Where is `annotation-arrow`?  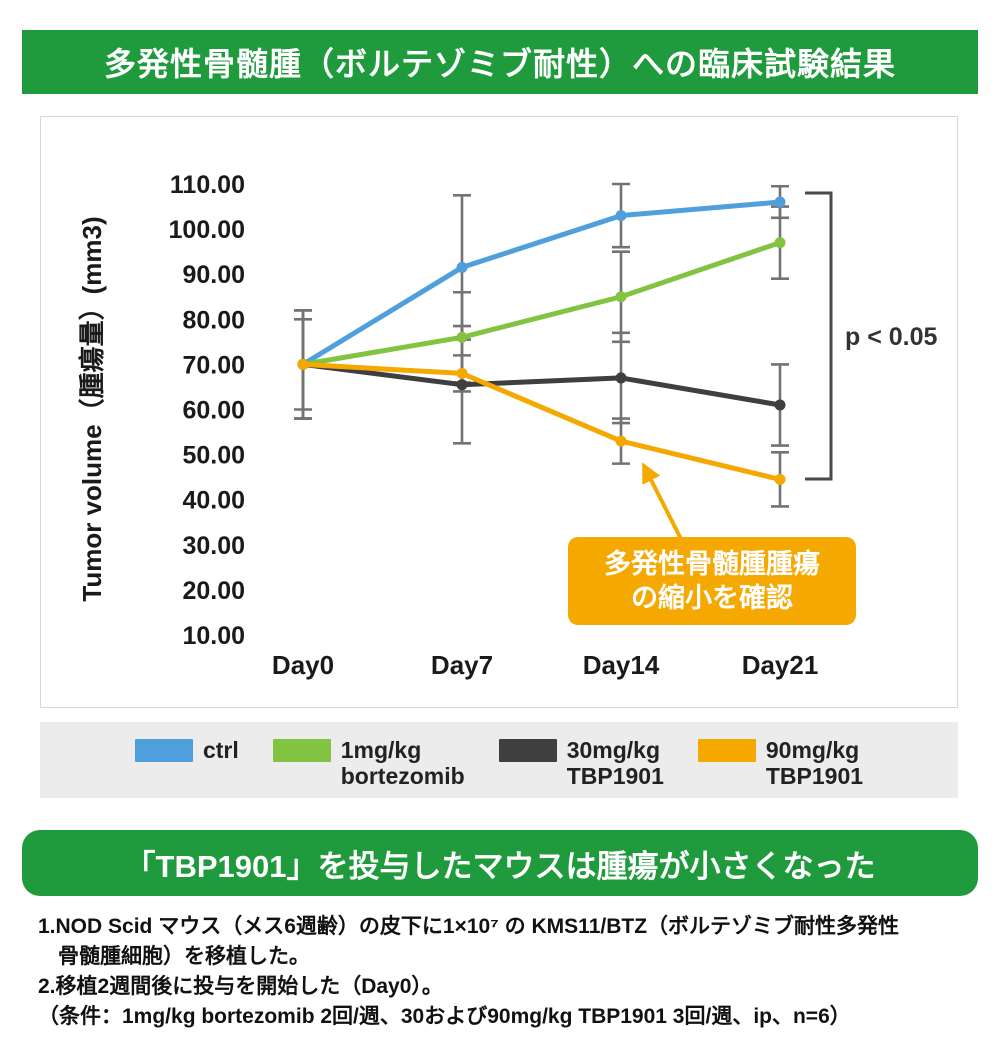 annotation-arrow is located at coordinates (663, 502).